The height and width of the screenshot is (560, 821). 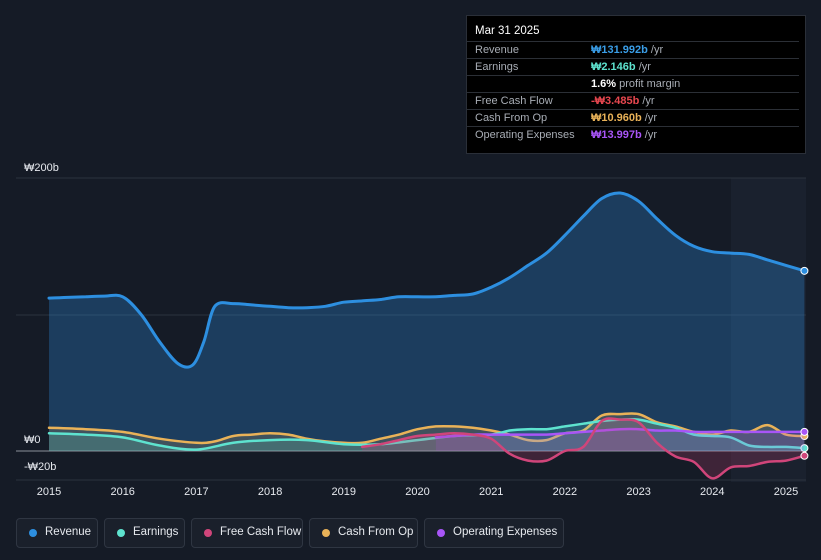 I want to click on legend-label: Operating Expenses, so click(x=505, y=532).